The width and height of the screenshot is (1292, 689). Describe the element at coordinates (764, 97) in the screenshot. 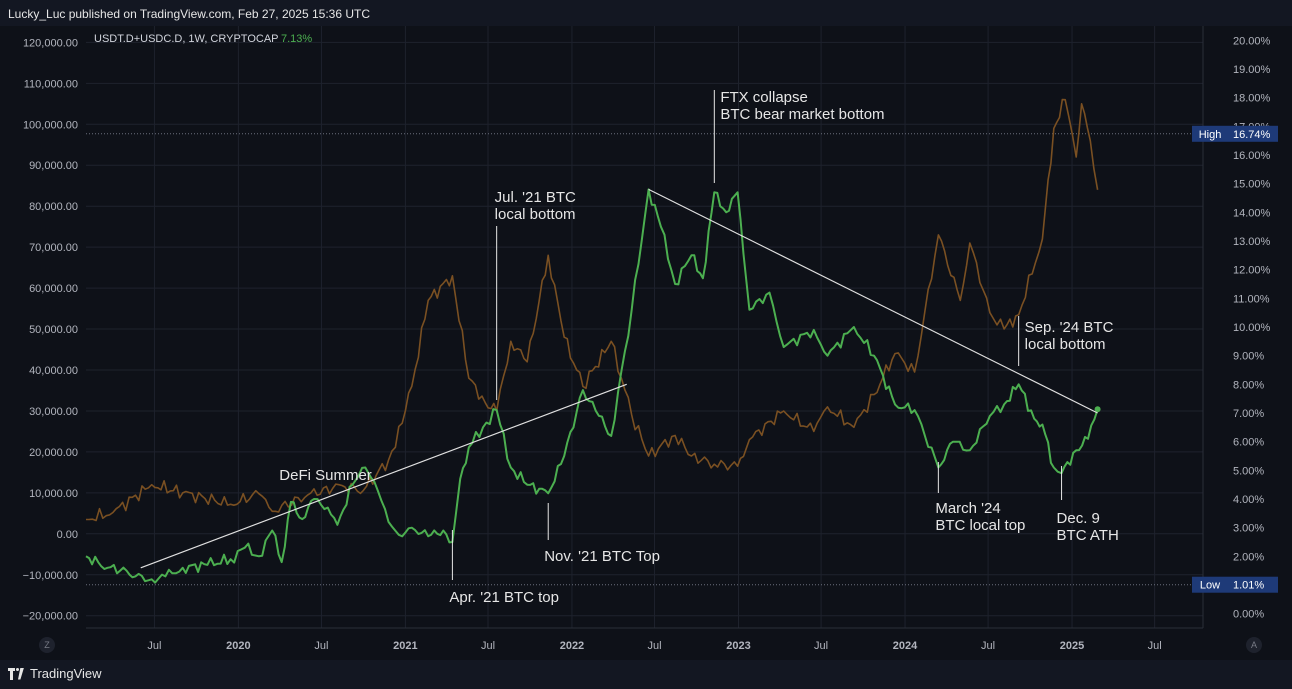

I see `annotation-label: FTX collapse` at that location.